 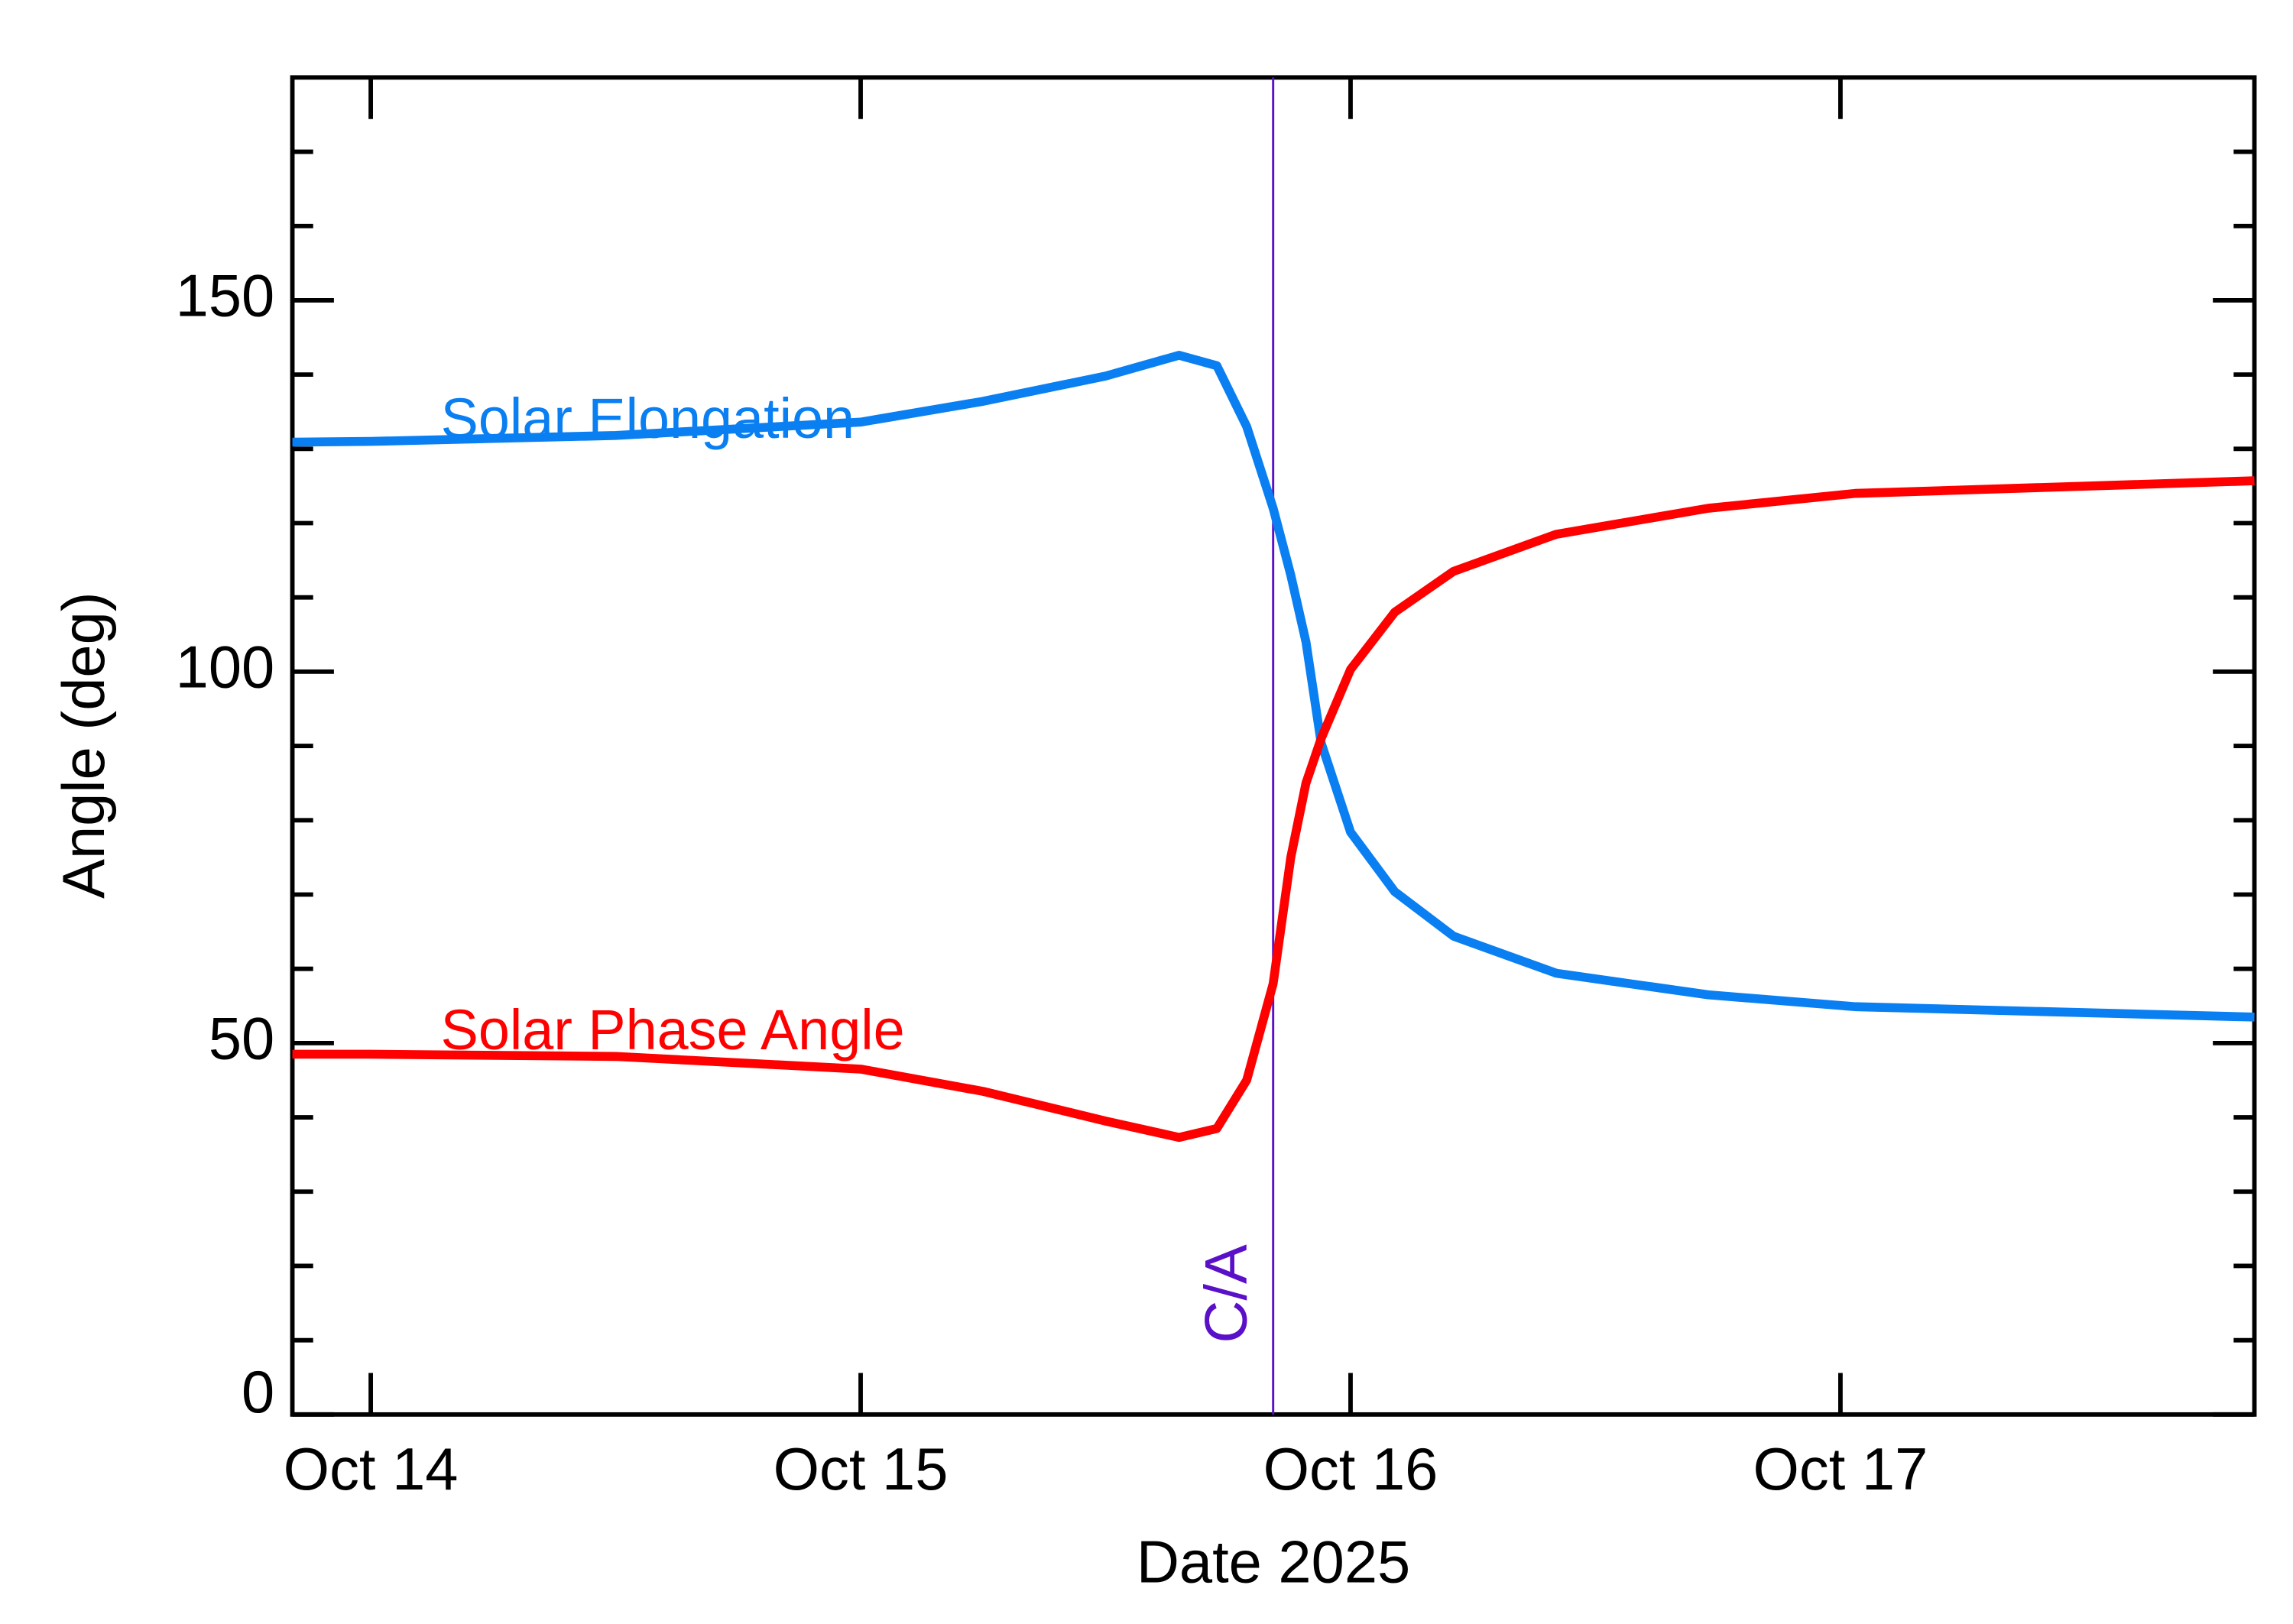 What do you see at coordinates (1350, 1469) in the screenshot?
I see `x-tick-label: Oct 16` at bounding box center [1350, 1469].